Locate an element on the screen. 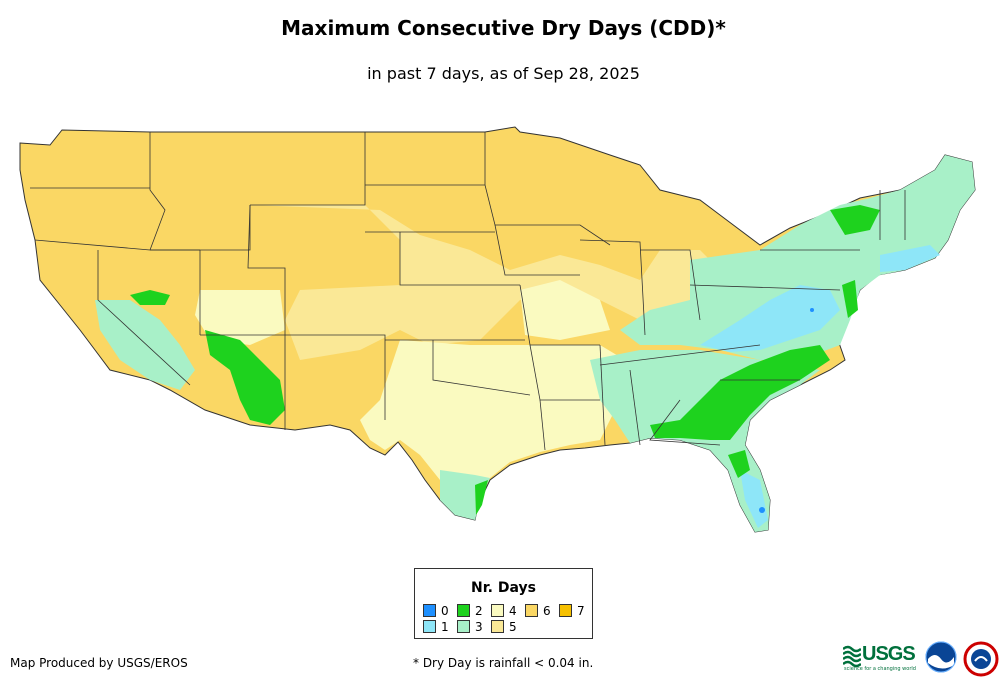 Image resolution: width=1007 pixels, height=691 pixels. legend-item-3: 3 is located at coordinates (470, 627).